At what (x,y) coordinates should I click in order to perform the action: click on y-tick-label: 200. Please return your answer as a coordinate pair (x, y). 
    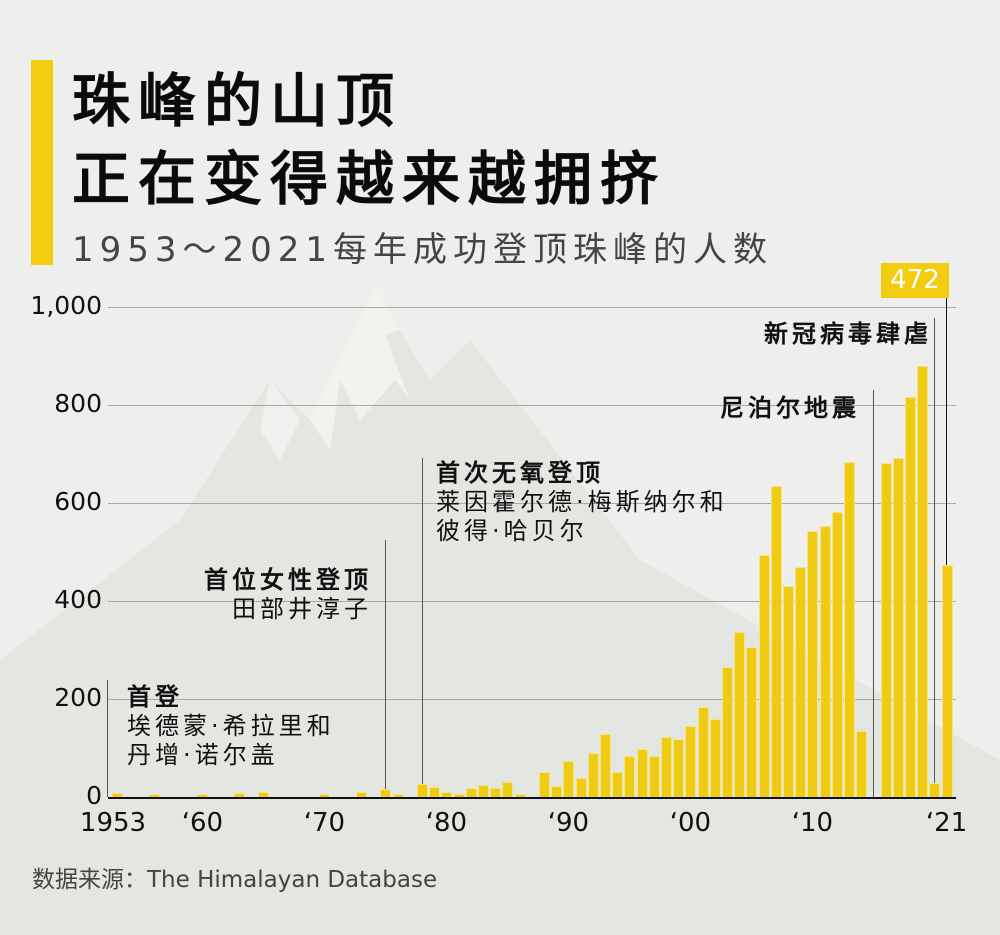
    Looking at the image, I should click on (78, 697).